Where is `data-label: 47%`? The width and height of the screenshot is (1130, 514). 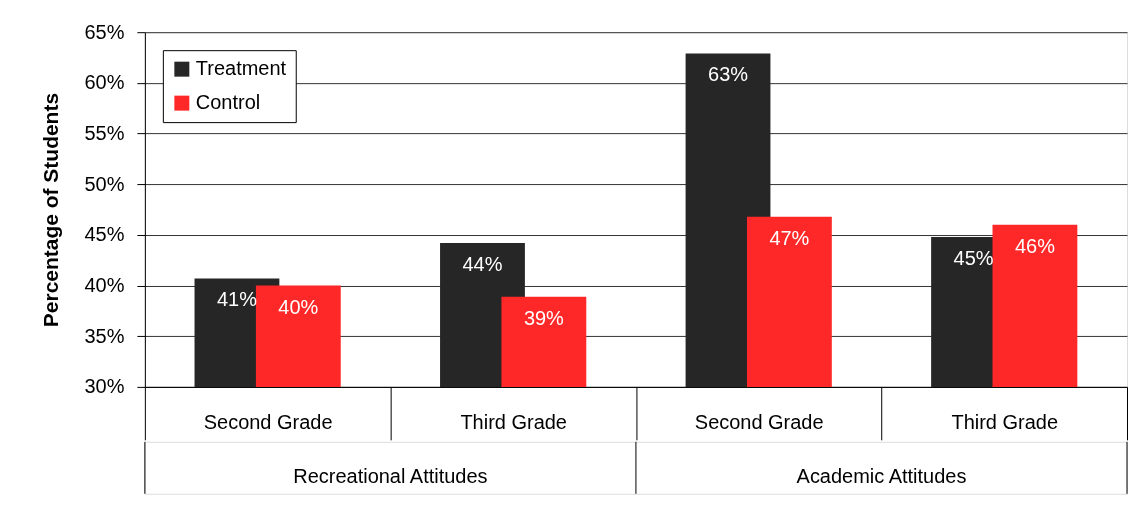
data-label: 47% is located at coordinates (789, 237).